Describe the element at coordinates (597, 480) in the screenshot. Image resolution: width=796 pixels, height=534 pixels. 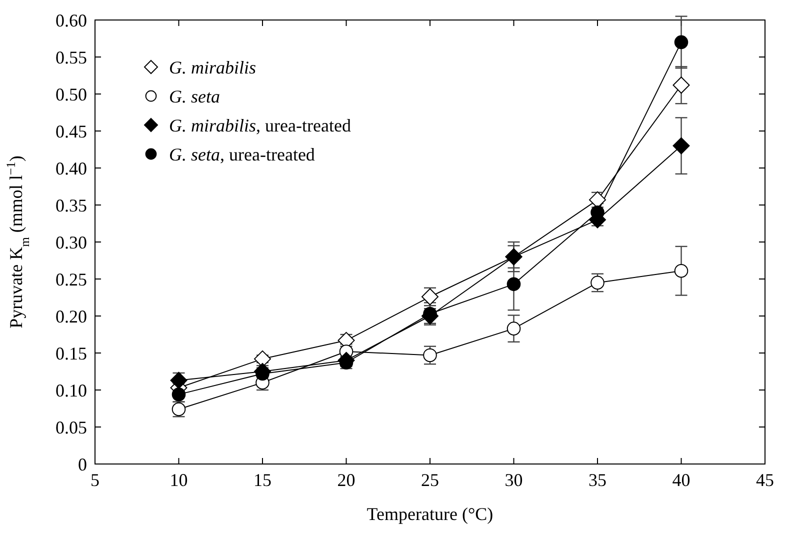
I see `x-tick-label: 35` at that location.